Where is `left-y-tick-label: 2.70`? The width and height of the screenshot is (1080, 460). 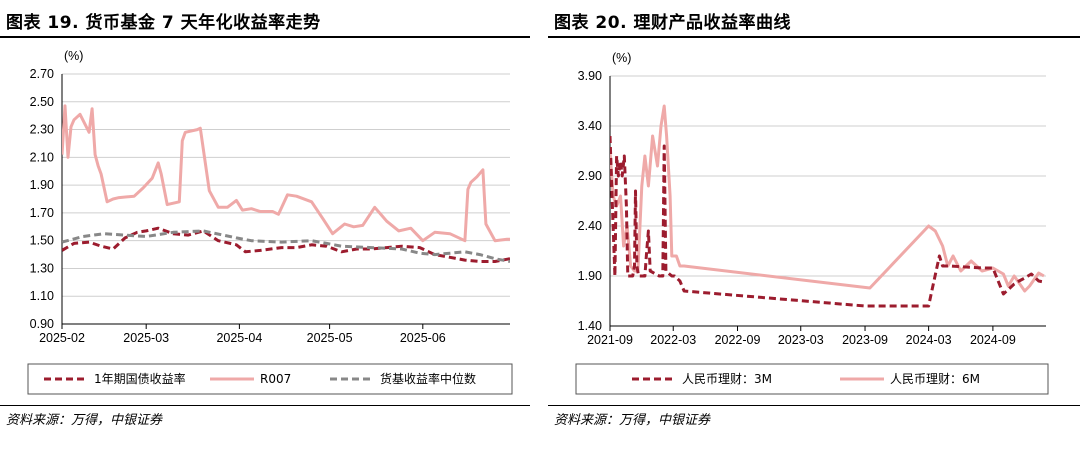 left-y-tick-label: 2.70 is located at coordinates (42, 74).